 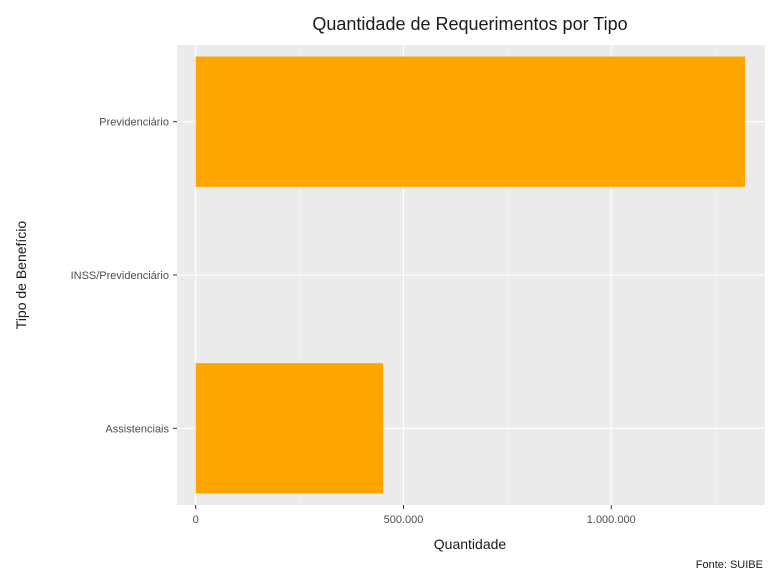 I want to click on chart-title: Quantidade de Requerimentos por Tipo, so click(x=469, y=24).